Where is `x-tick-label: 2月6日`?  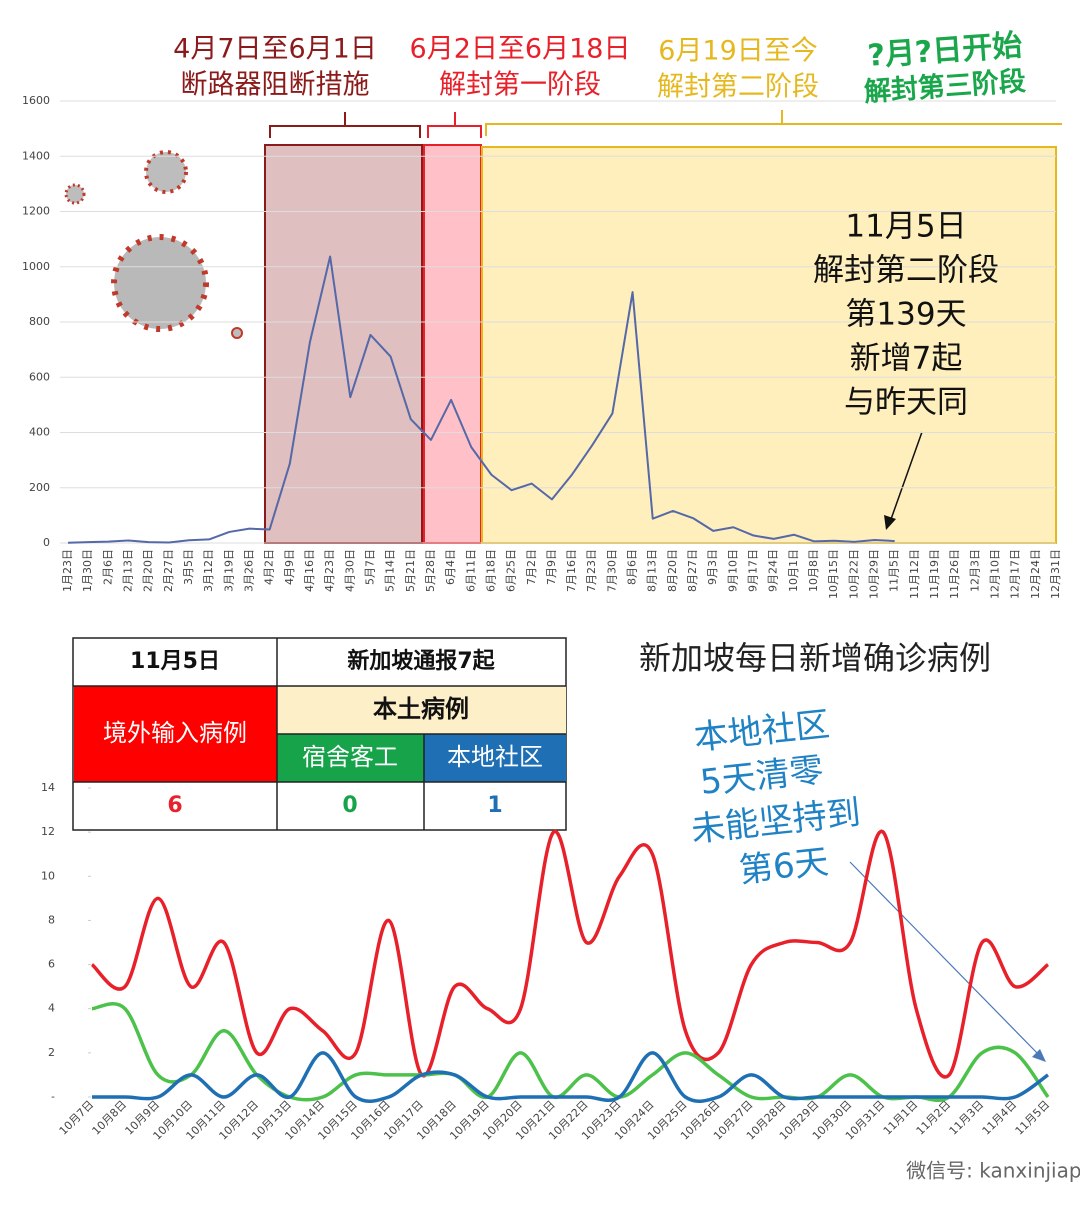 x-tick-label: 2月6日 is located at coordinates (107, 567).